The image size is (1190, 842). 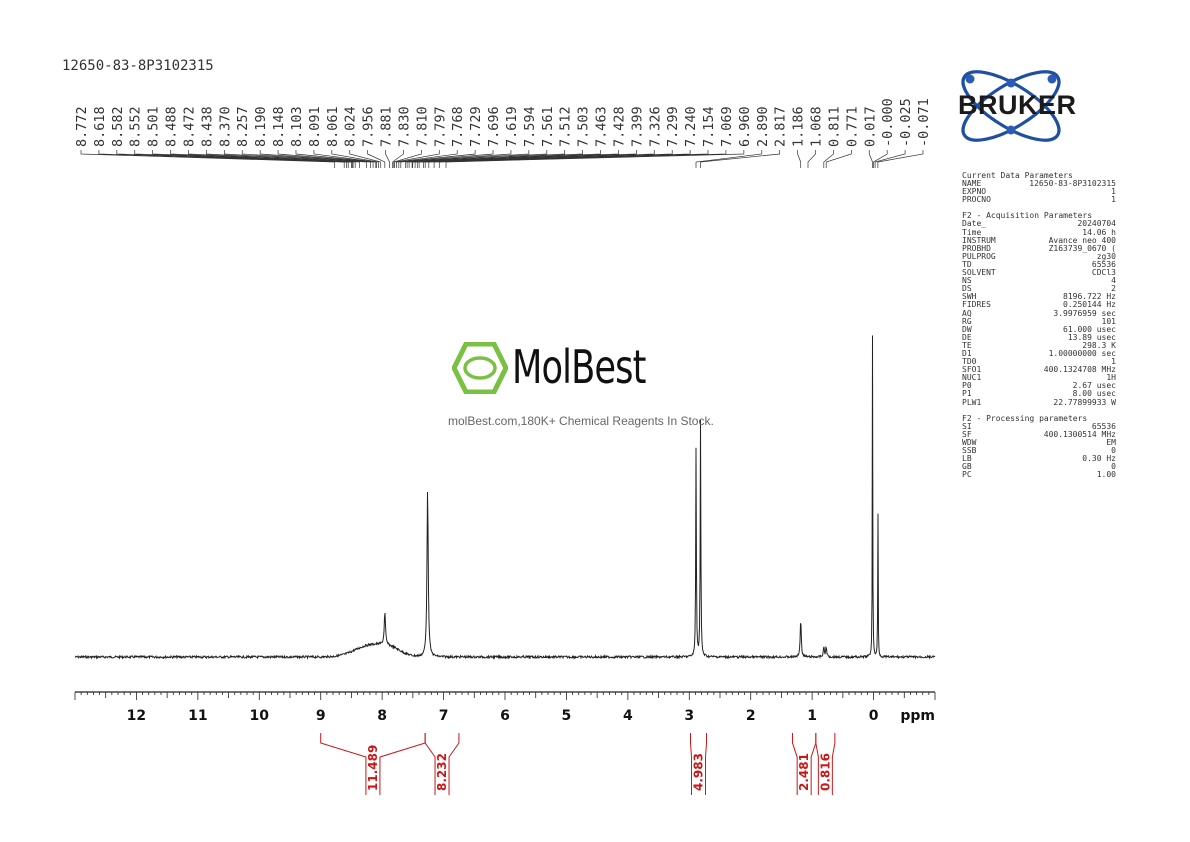 What do you see at coordinates (1094, 386) in the screenshot?
I see `param-value: 2.67 usec` at bounding box center [1094, 386].